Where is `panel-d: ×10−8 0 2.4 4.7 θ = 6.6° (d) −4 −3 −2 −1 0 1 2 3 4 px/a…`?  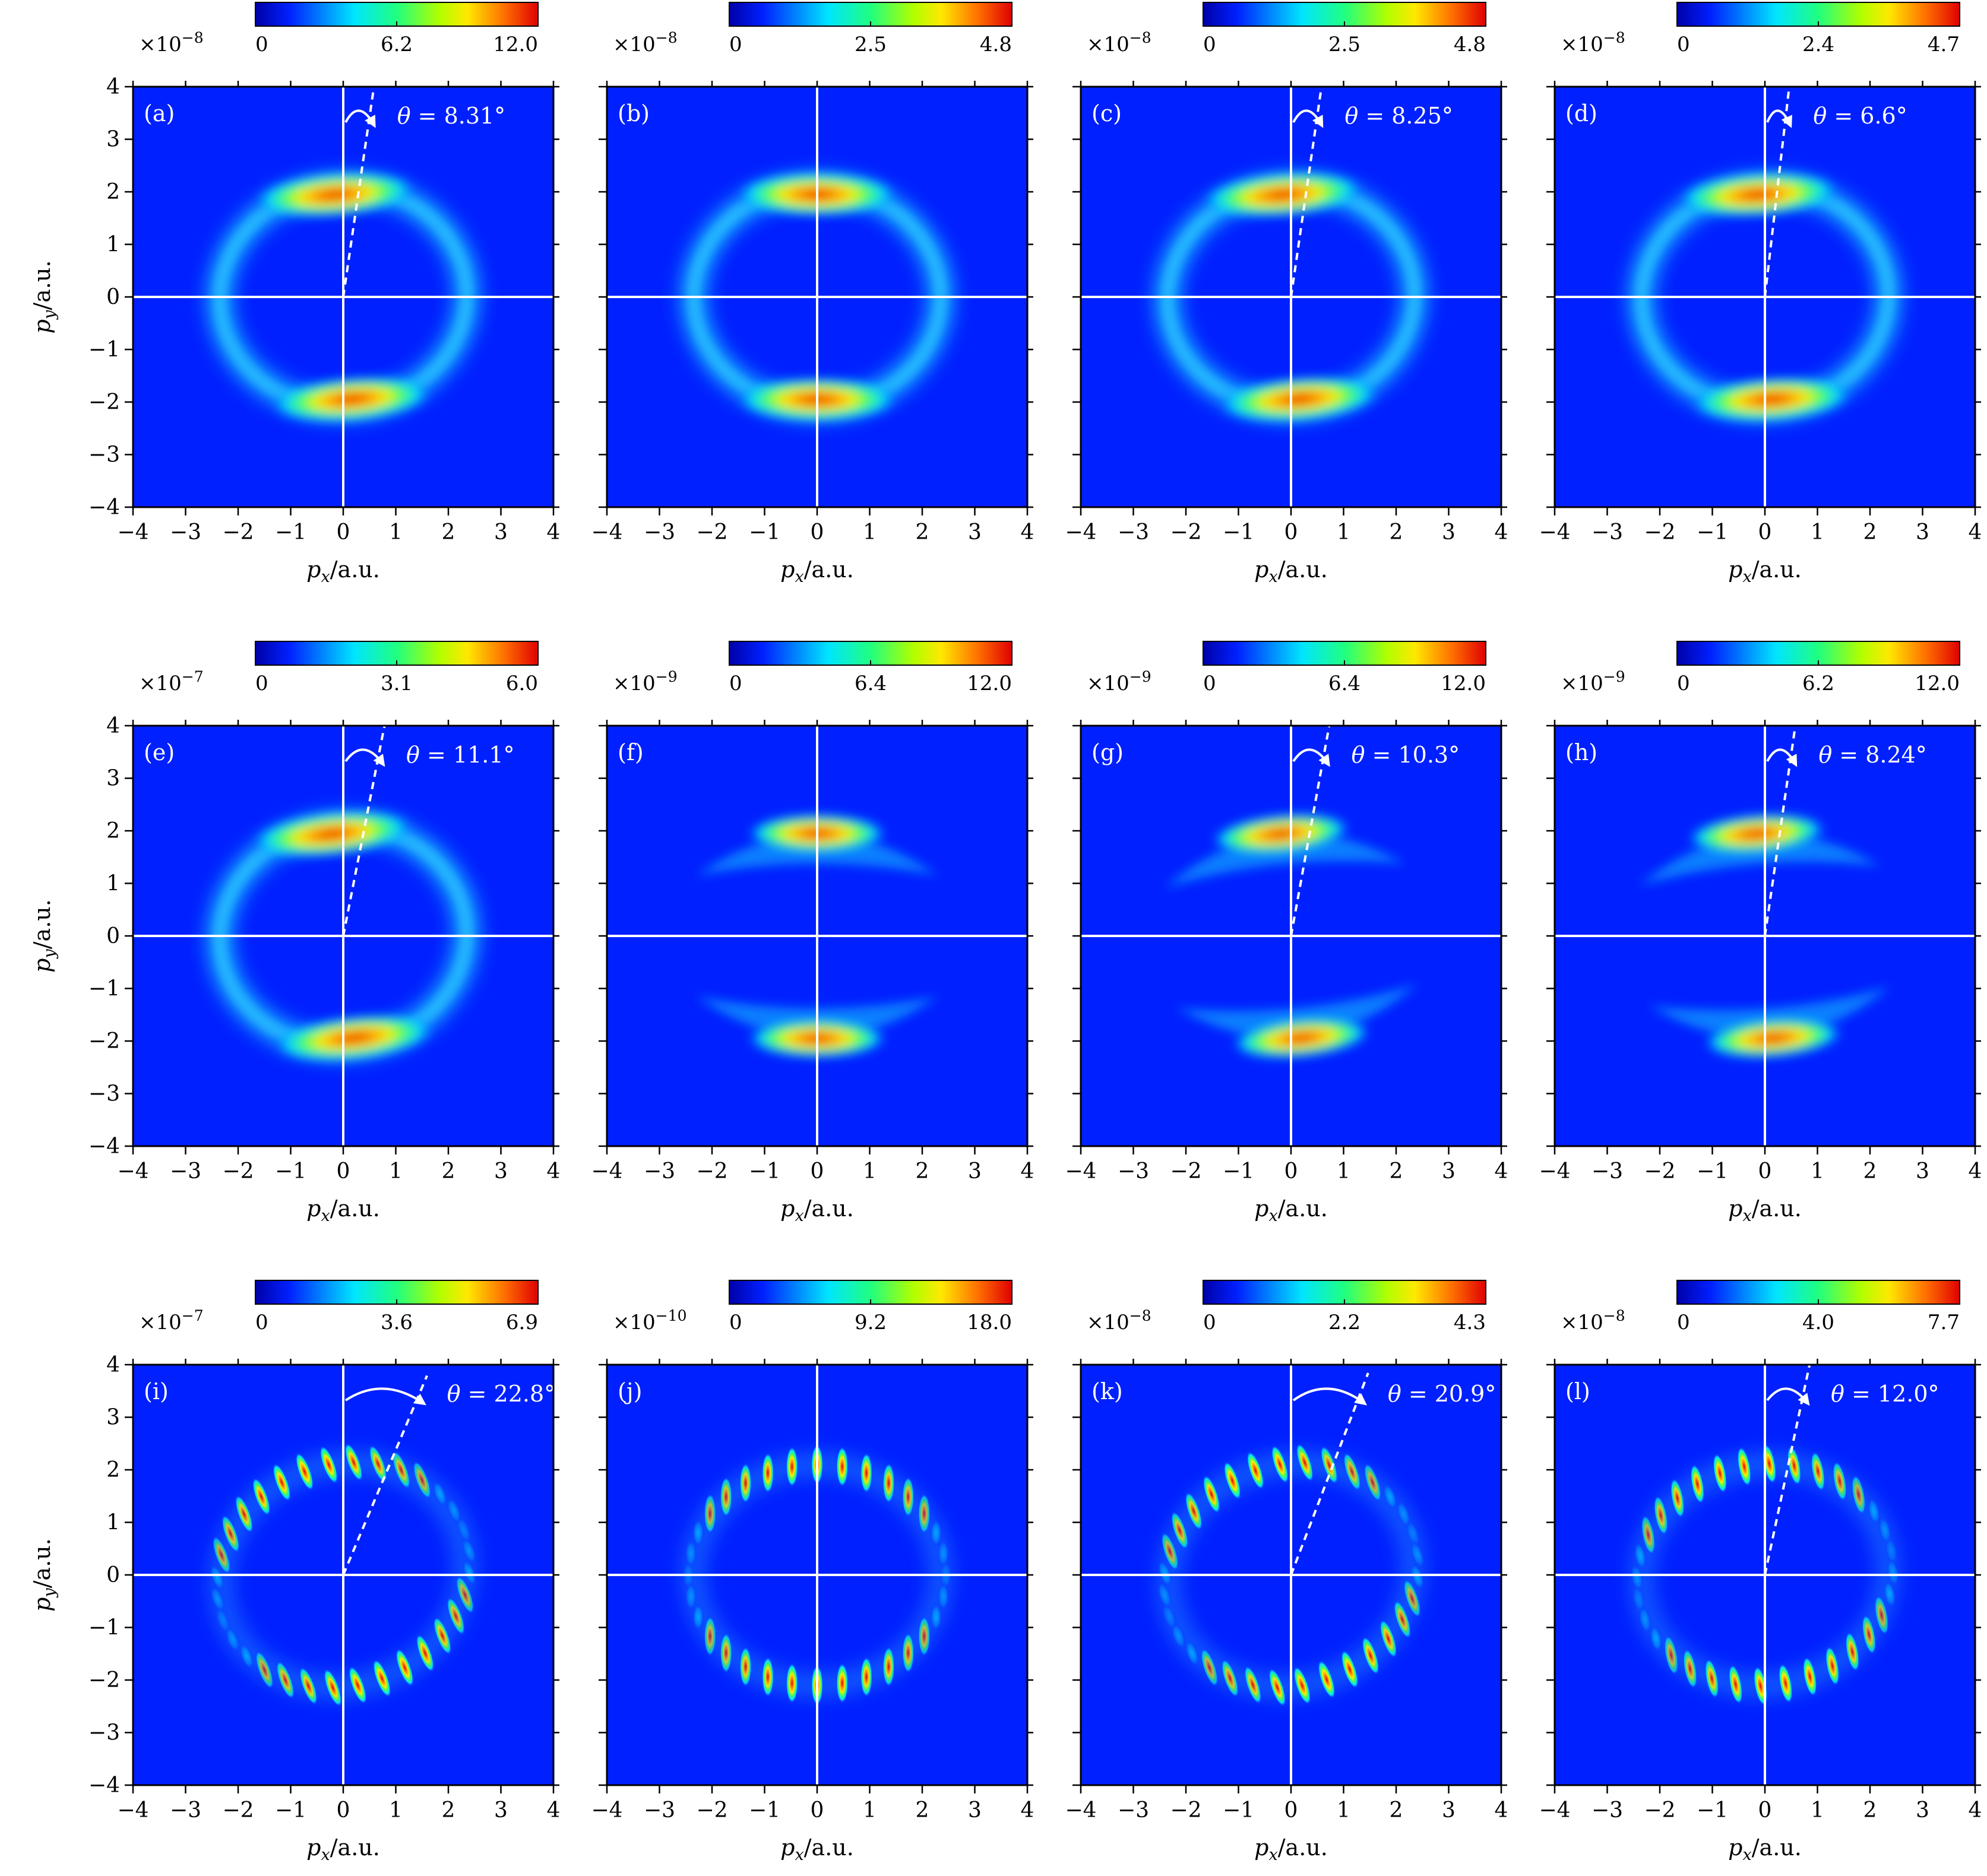
panel-d: ×10−8 0 2.4 4.7 θ = 6.6° (d) −4 −3 −2 −1 0 1 2 3 4 px/a… is located at coordinates (1760, 294).